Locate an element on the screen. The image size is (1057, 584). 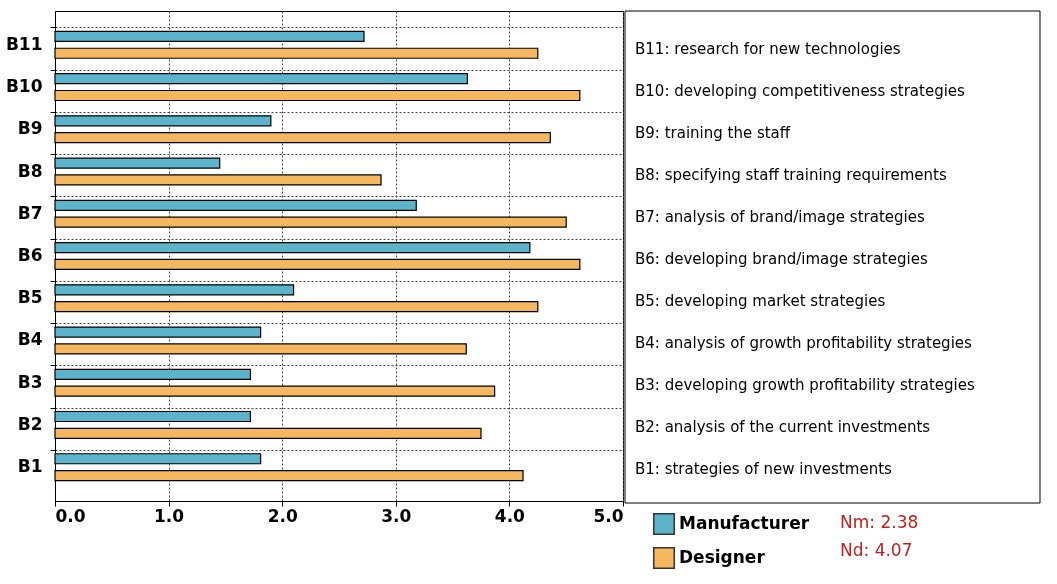
text: Nm: 2.38 is located at coordinates (879, 522).